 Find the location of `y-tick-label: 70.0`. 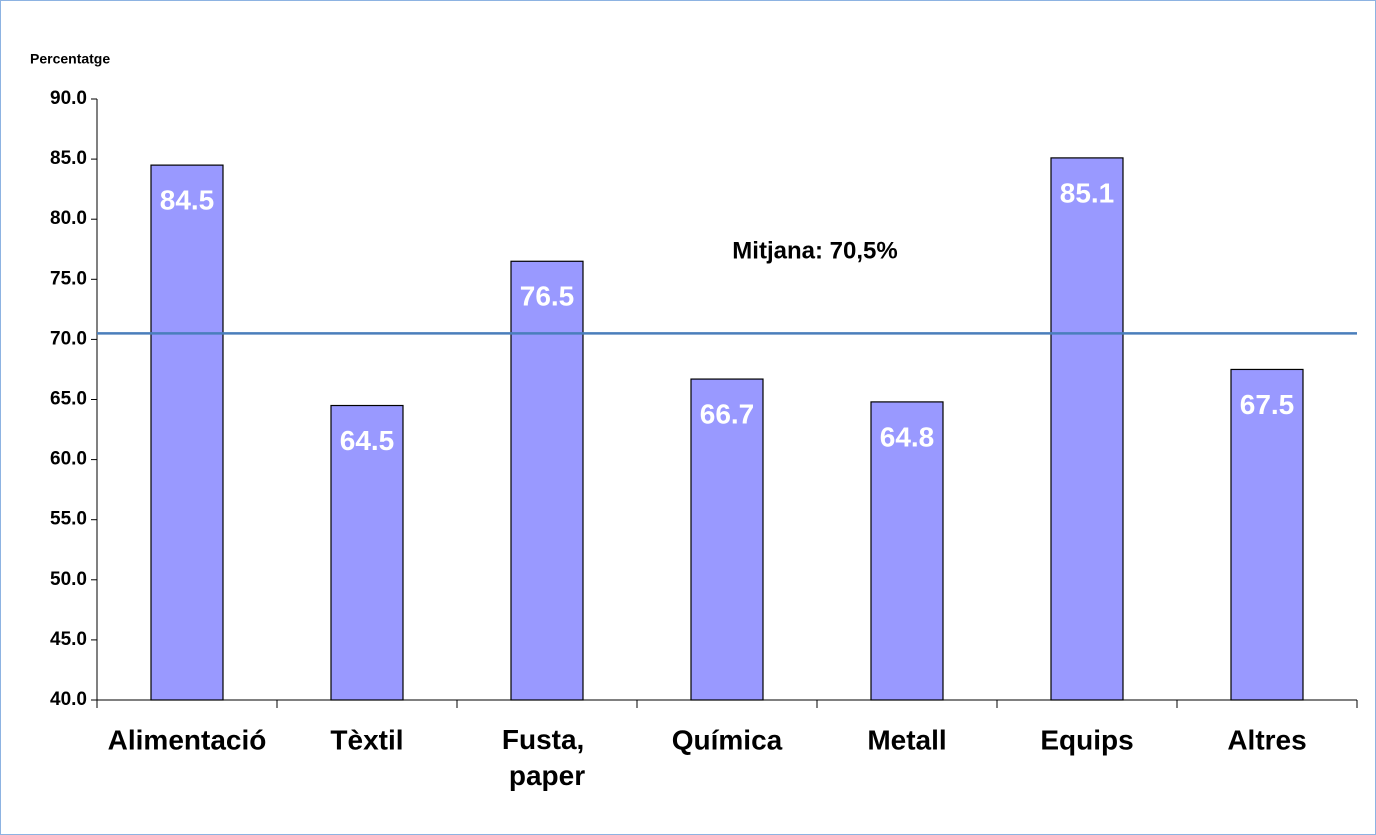

y-tick-label: 70.0 is located at coordinates (68, 338).